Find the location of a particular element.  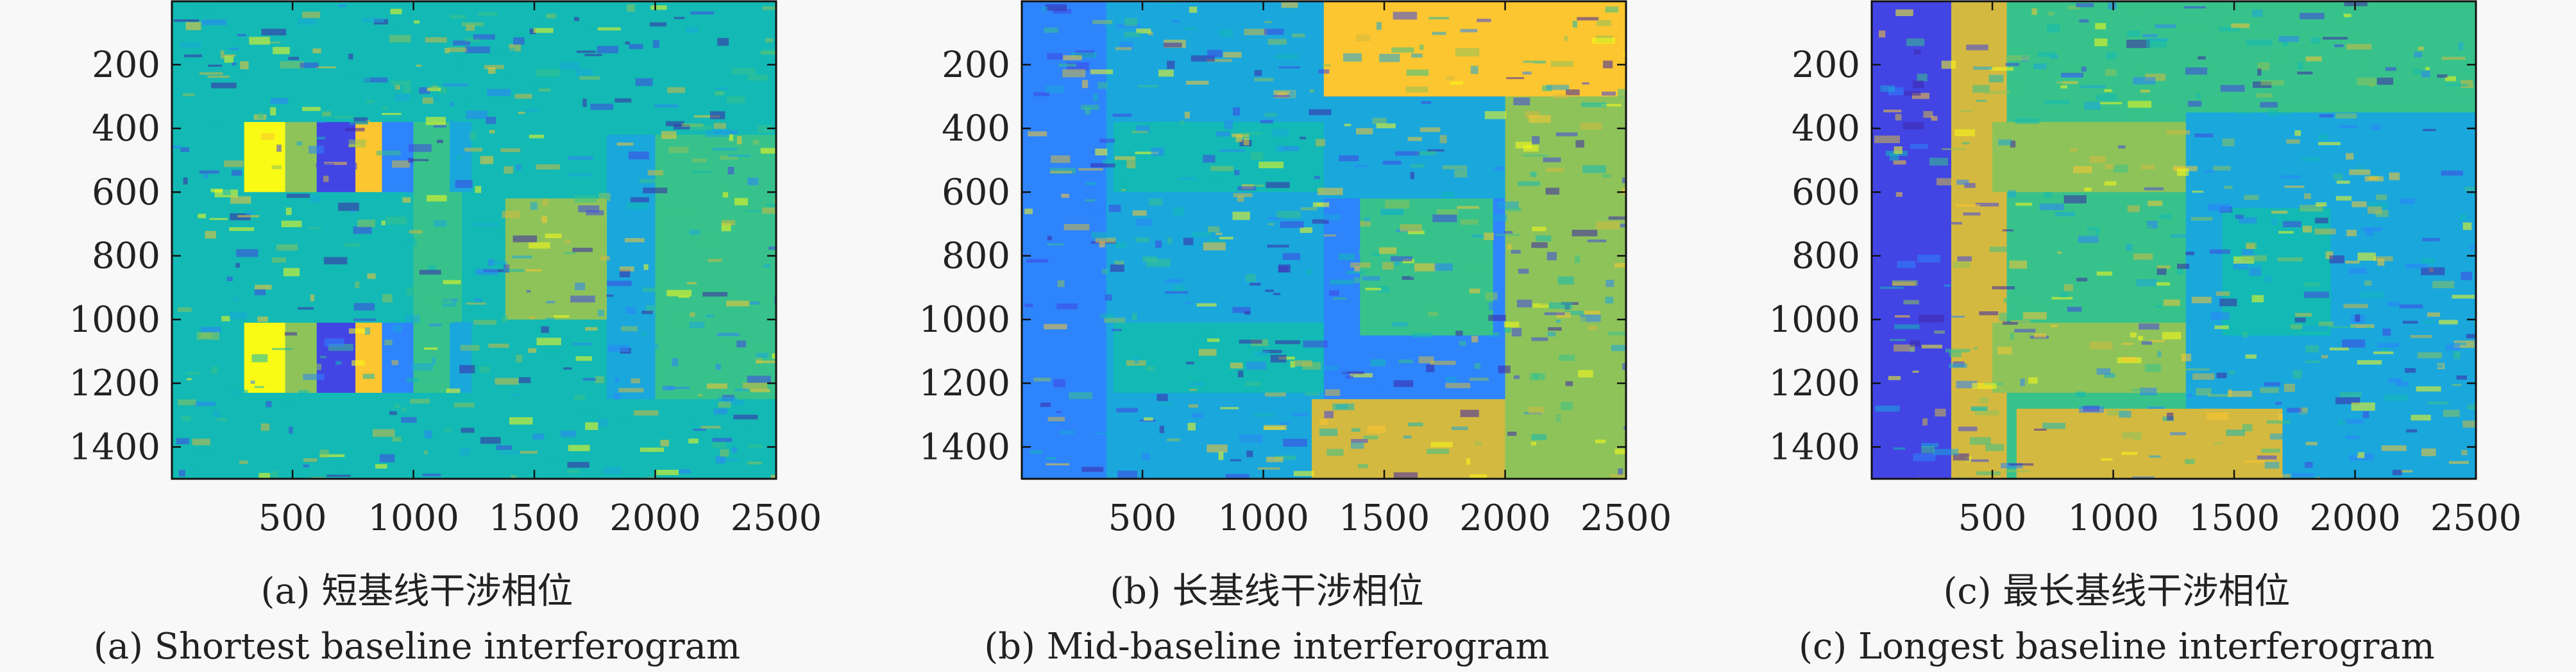

caption-en-a: (a) Shortest baseline interferogram is located at coordinates (417, 647).